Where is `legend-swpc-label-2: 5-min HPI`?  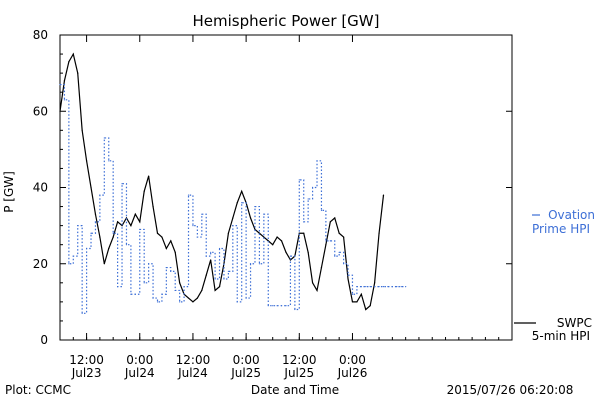 legend-swpc-label-2: 5-min HPI is located at coordinates (561, 336).